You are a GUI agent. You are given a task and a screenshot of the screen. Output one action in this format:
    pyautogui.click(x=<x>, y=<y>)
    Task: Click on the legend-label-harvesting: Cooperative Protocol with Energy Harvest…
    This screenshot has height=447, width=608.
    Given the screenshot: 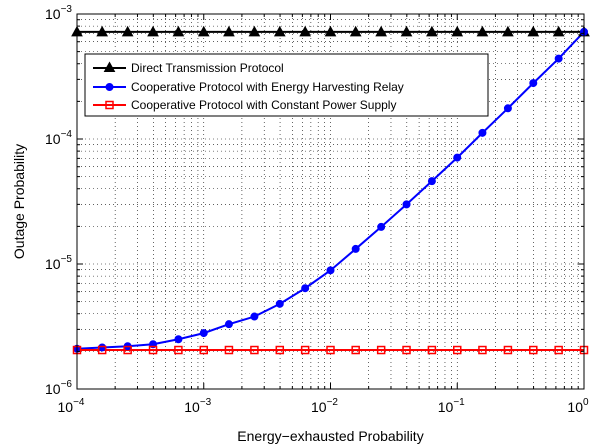 What is the action you would take?
    pyautogui.click(x=267, y=87)
    